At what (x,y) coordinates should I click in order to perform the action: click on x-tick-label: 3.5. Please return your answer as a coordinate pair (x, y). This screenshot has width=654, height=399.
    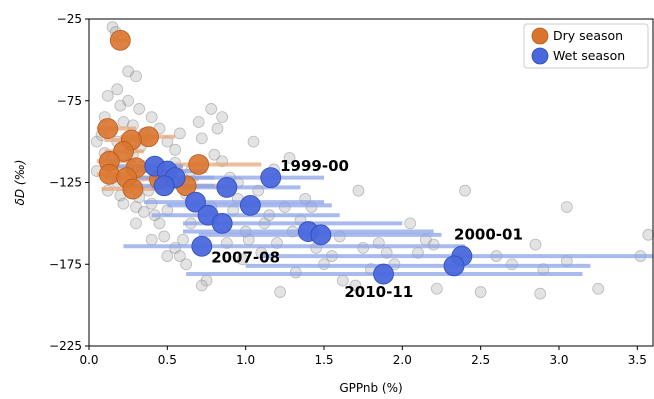
    Looking at the image, I should click on (637, 360).